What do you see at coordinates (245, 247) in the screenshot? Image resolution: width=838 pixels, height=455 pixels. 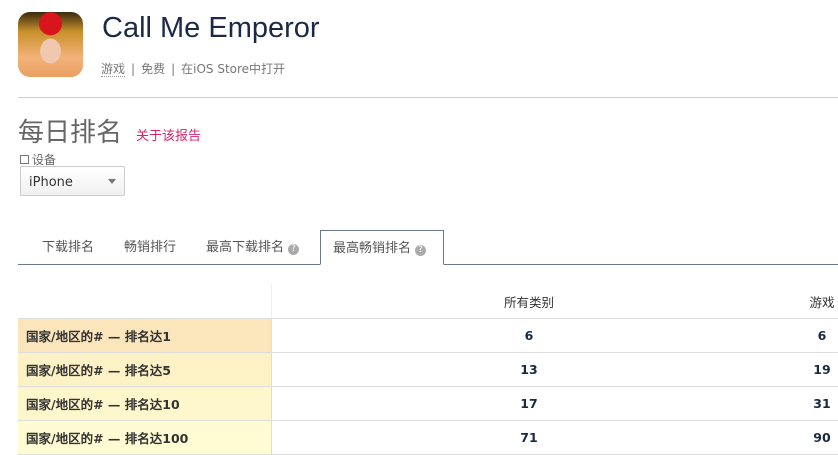 I see `tab-label: 最高下载排名` at bounding box center [245, 247].